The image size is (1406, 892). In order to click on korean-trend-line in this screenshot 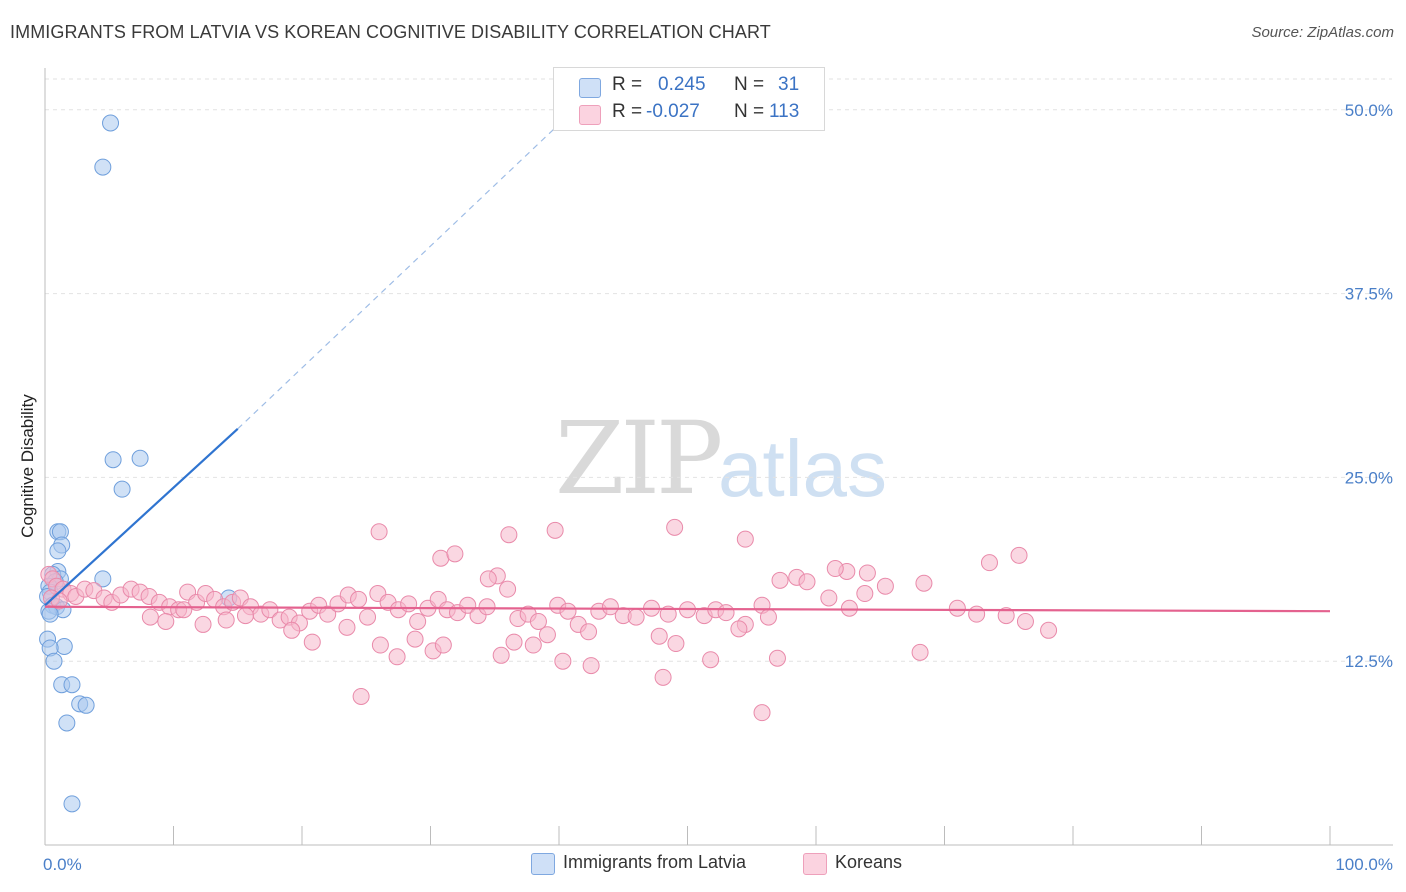, I will do `click(687, 609)`.